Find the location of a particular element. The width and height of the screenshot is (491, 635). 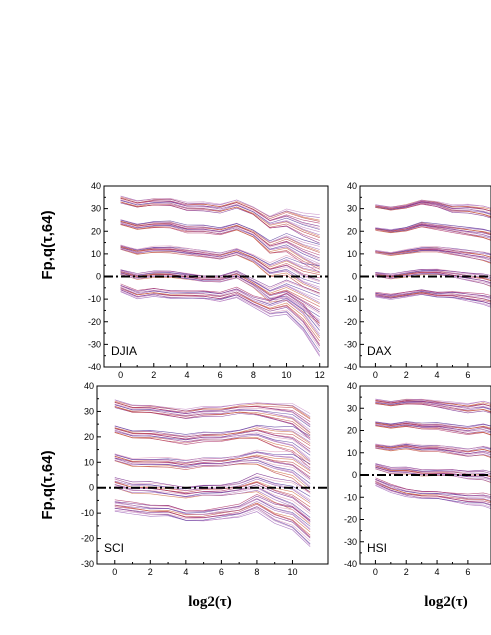

x-tick-label: 10 is located at coordinates (287, 375).